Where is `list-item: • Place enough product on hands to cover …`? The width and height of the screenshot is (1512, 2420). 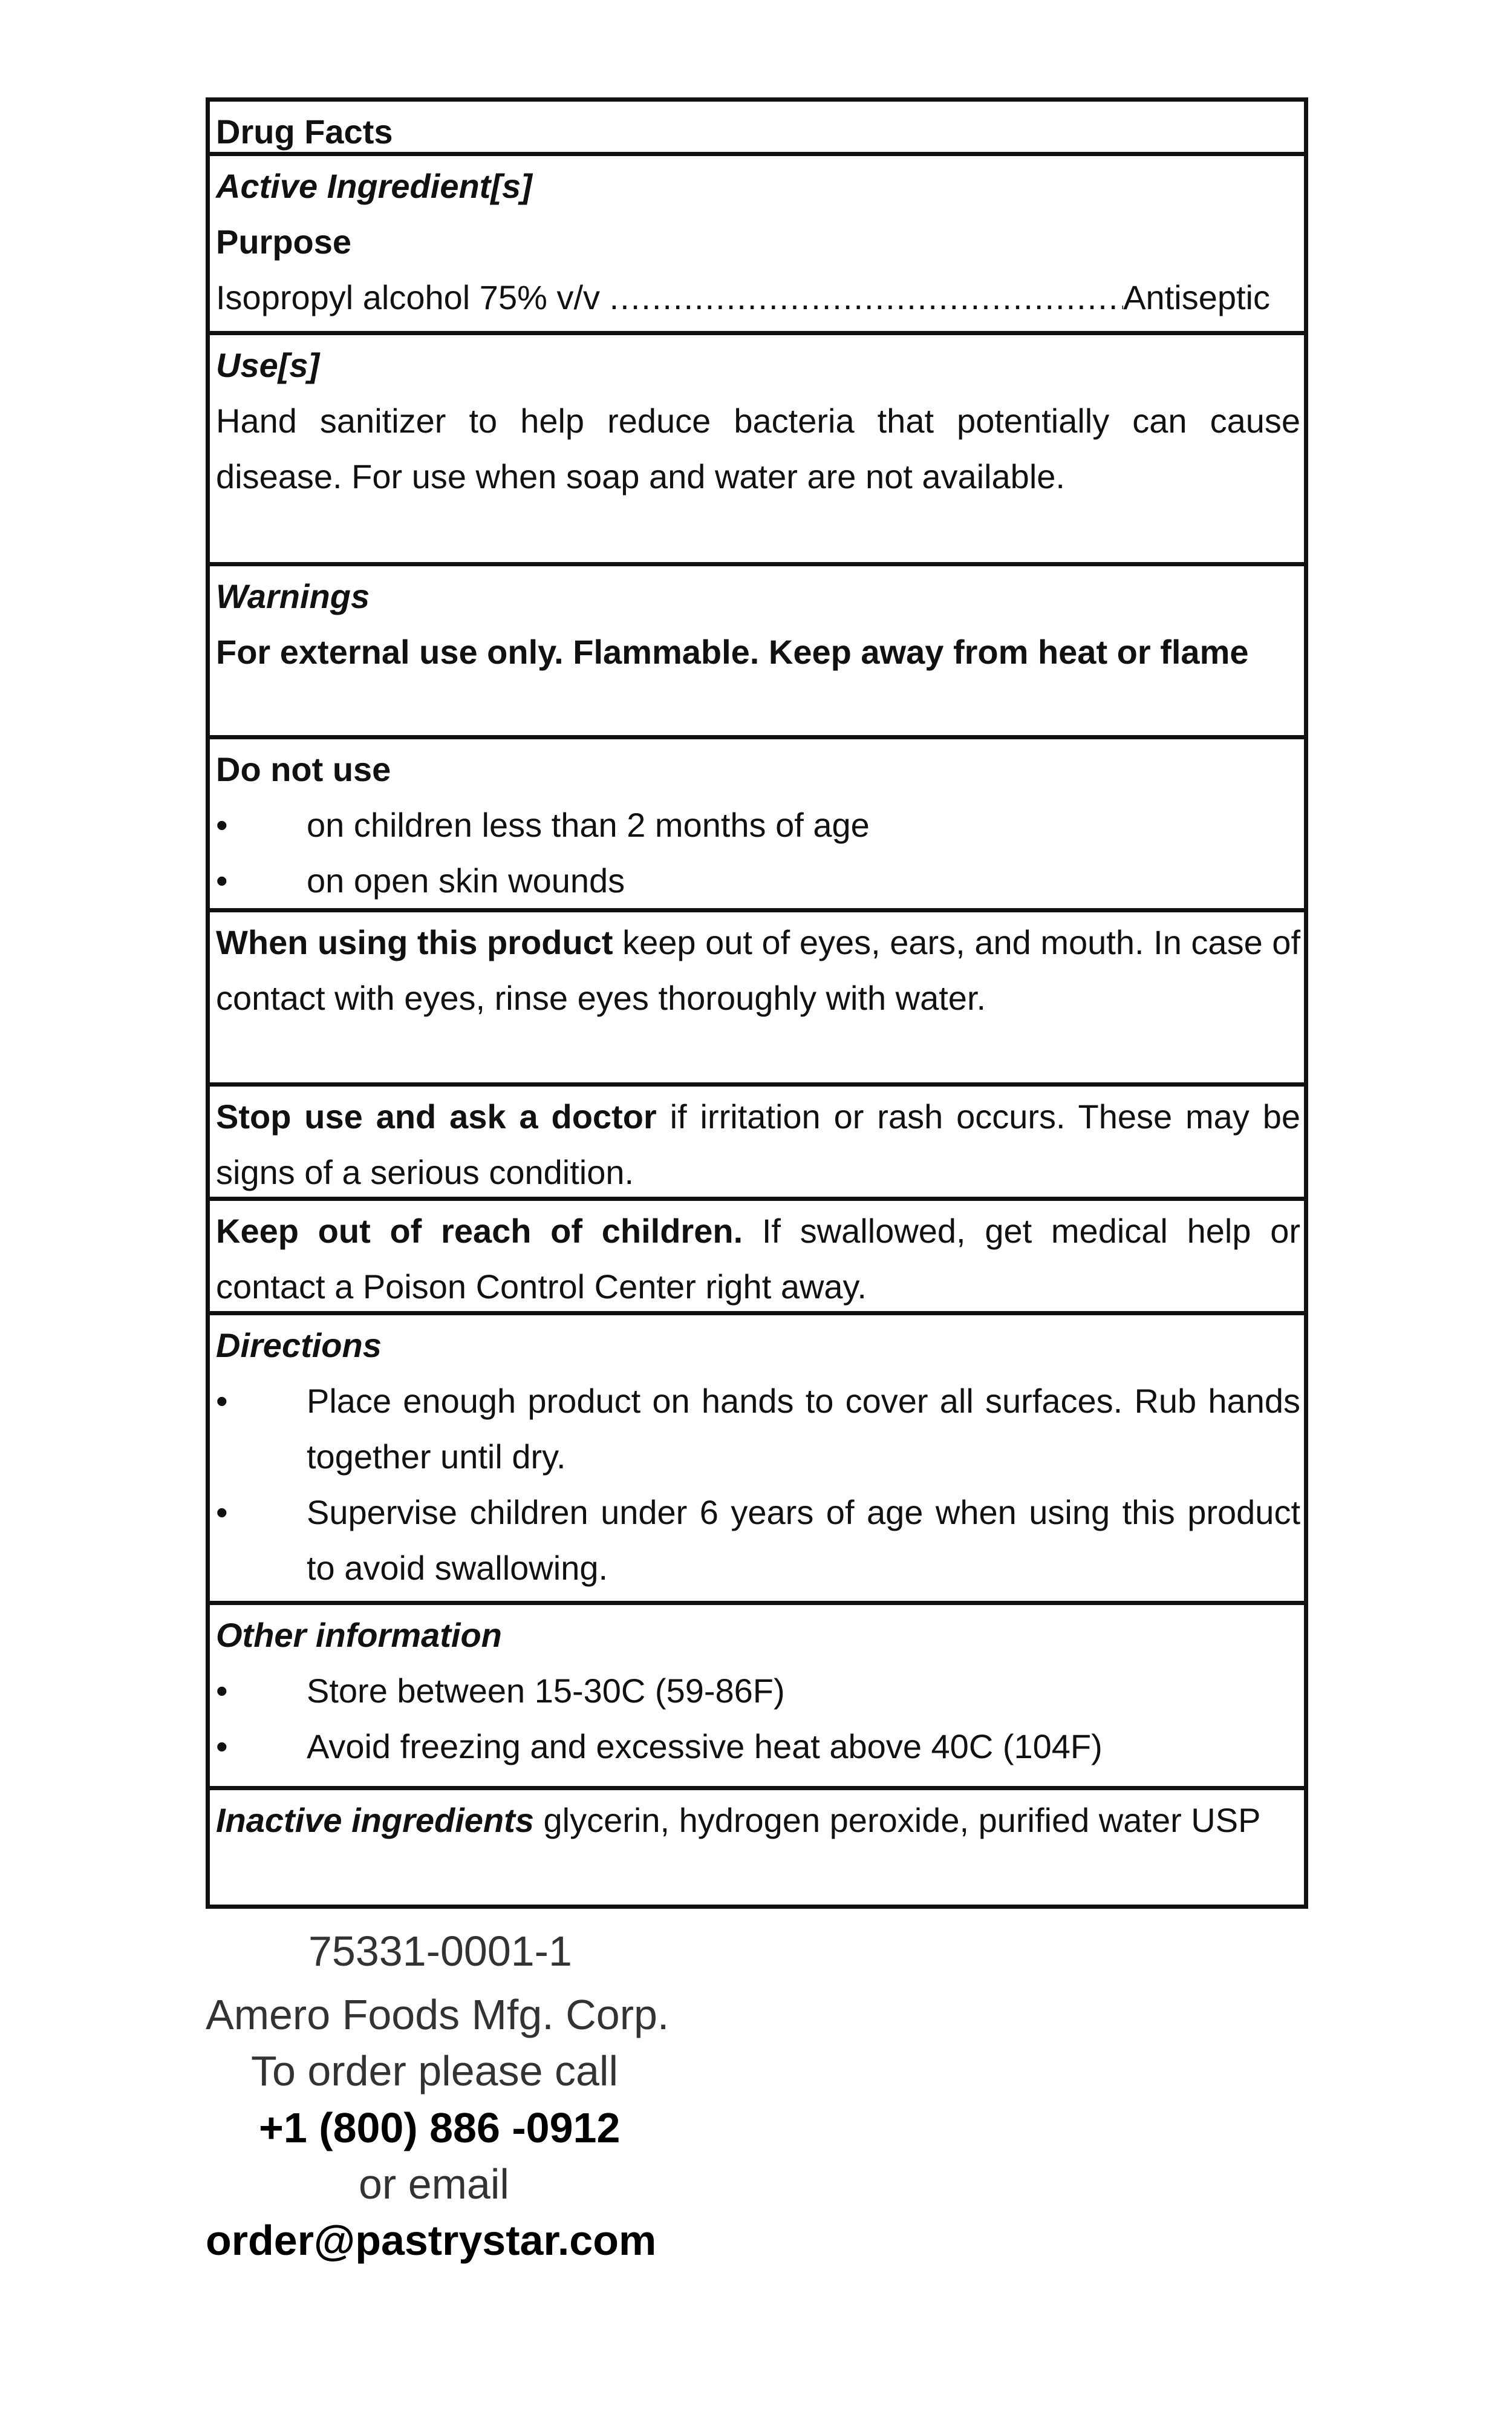
list-item: • Place enough product on hands to cover … is located at coordinates (758, 1429).